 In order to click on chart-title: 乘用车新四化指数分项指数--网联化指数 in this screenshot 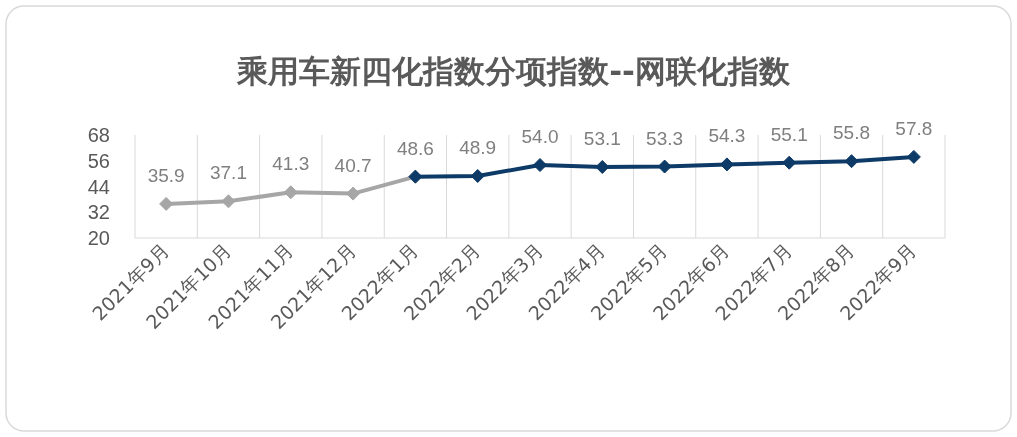, I will do `click(513, 71)`.